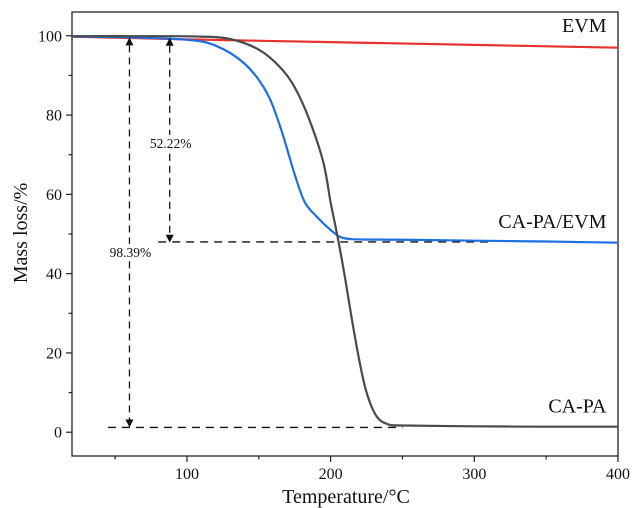  What do you see at coordinates (577, 406) in the screenshot?
I see `series-label: CA-PA` at bounding box center [577, 406].